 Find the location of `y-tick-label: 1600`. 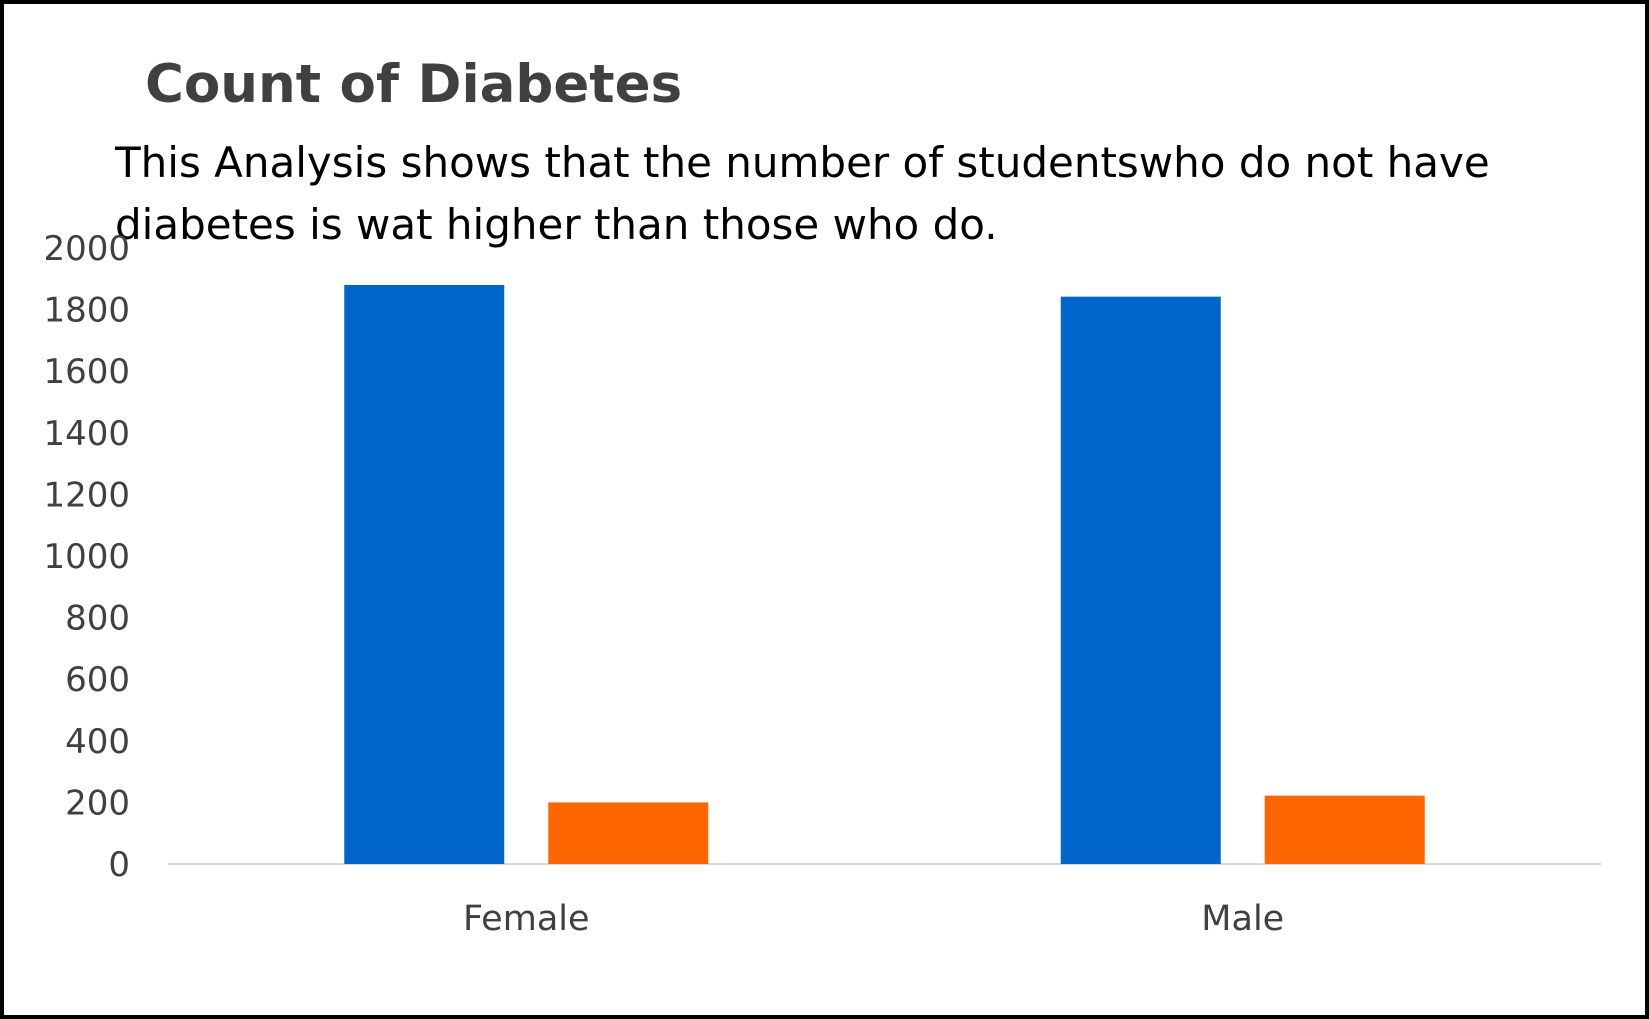

y-tick-label: 1600 is located at coordinates (86, 372).